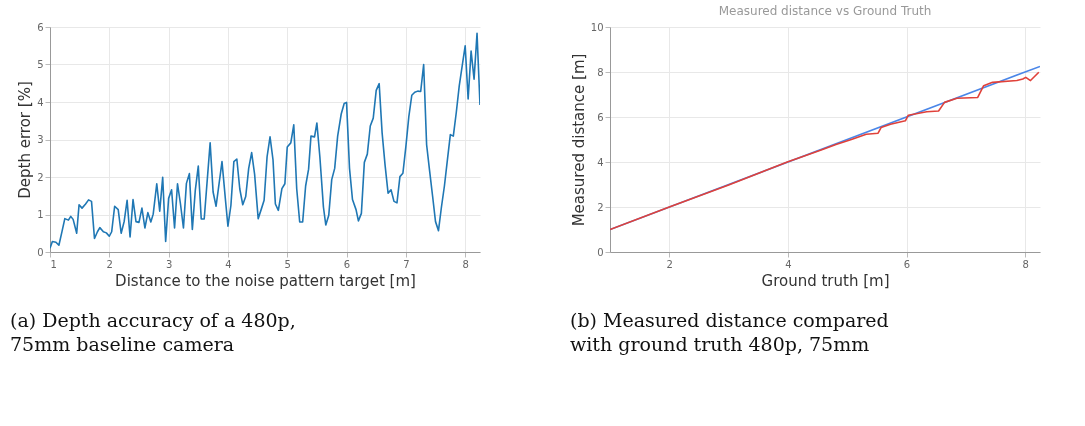 This screenshot has width=1085, height=426. What do you see at coordinates (40, 214) in the screenshot?
I see `y-tick-label: 1` at bounding box center [40, 214].